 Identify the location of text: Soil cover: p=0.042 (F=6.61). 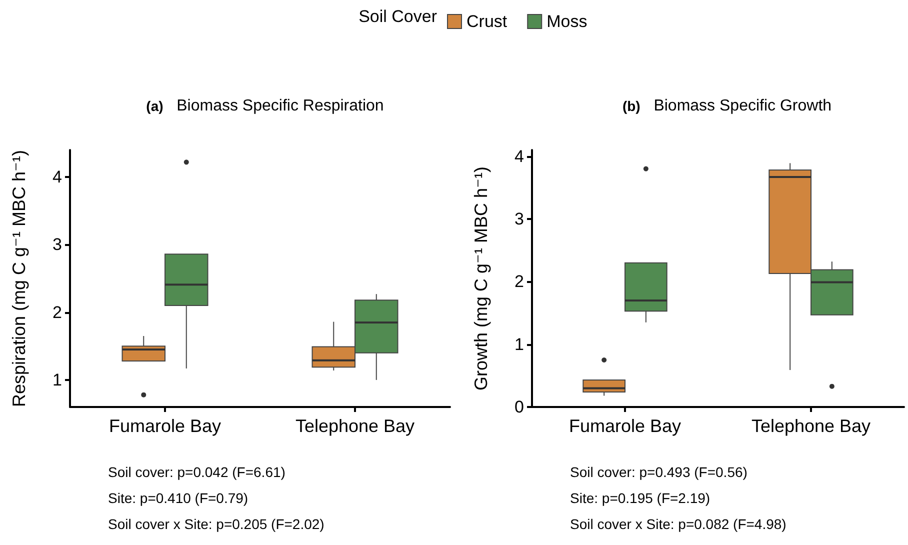
(197, 472).